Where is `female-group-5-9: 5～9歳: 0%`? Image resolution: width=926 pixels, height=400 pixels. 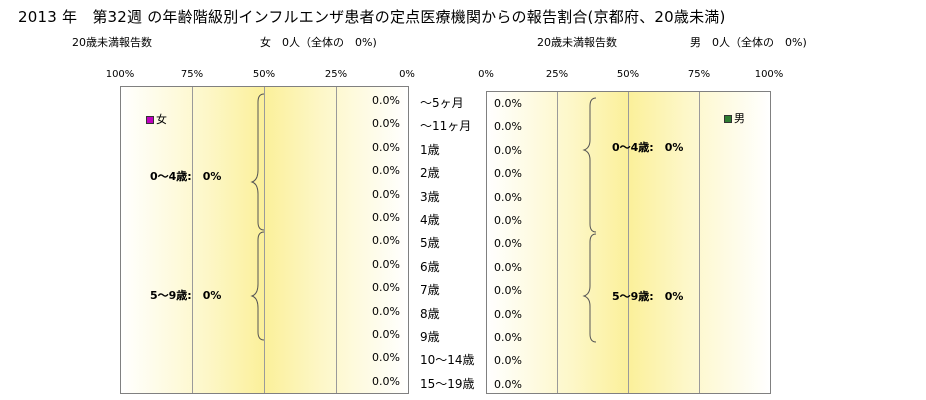
female-group-5-9: 5～9歳: 0% is located at coordinates (186, 295).